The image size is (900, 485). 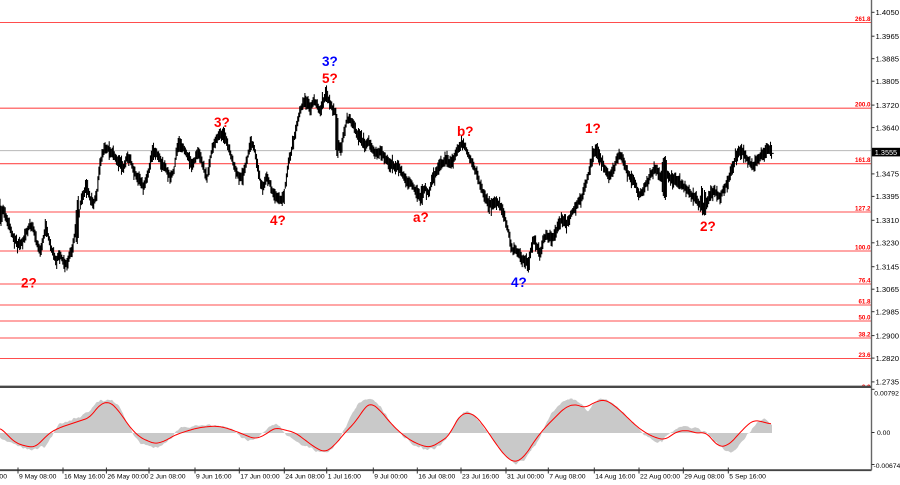 What do you see at coordinates (593, 128) in the screenshot?
I see `svg-text: 1?` at bounding box center [593, 128].